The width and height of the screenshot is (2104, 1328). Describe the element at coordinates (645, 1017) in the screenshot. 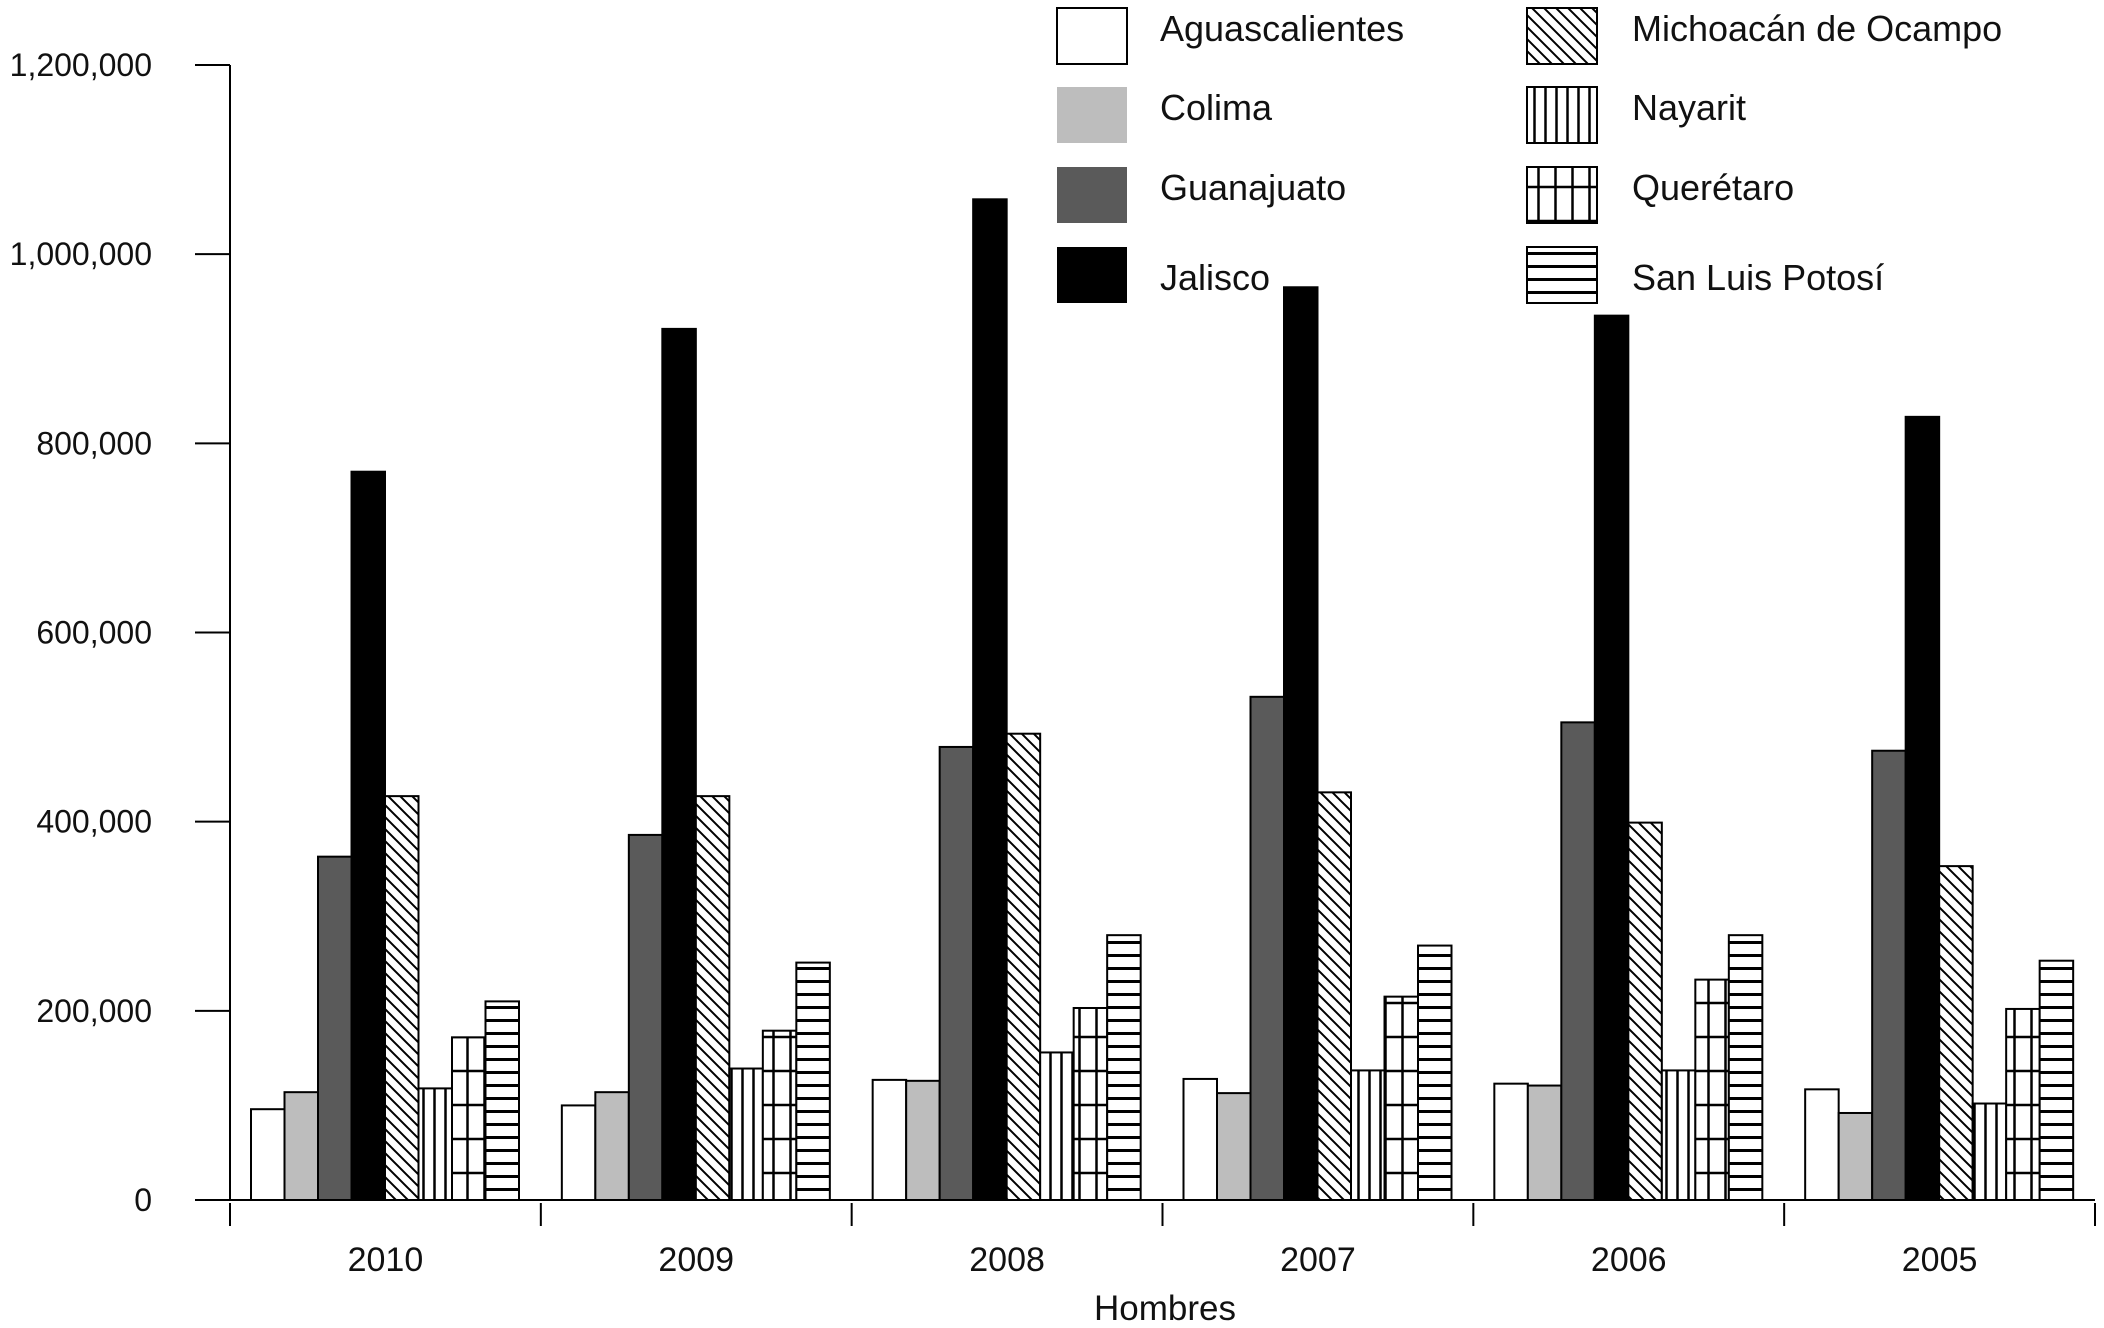

I see `bar-guanajuato-2009` at that location.